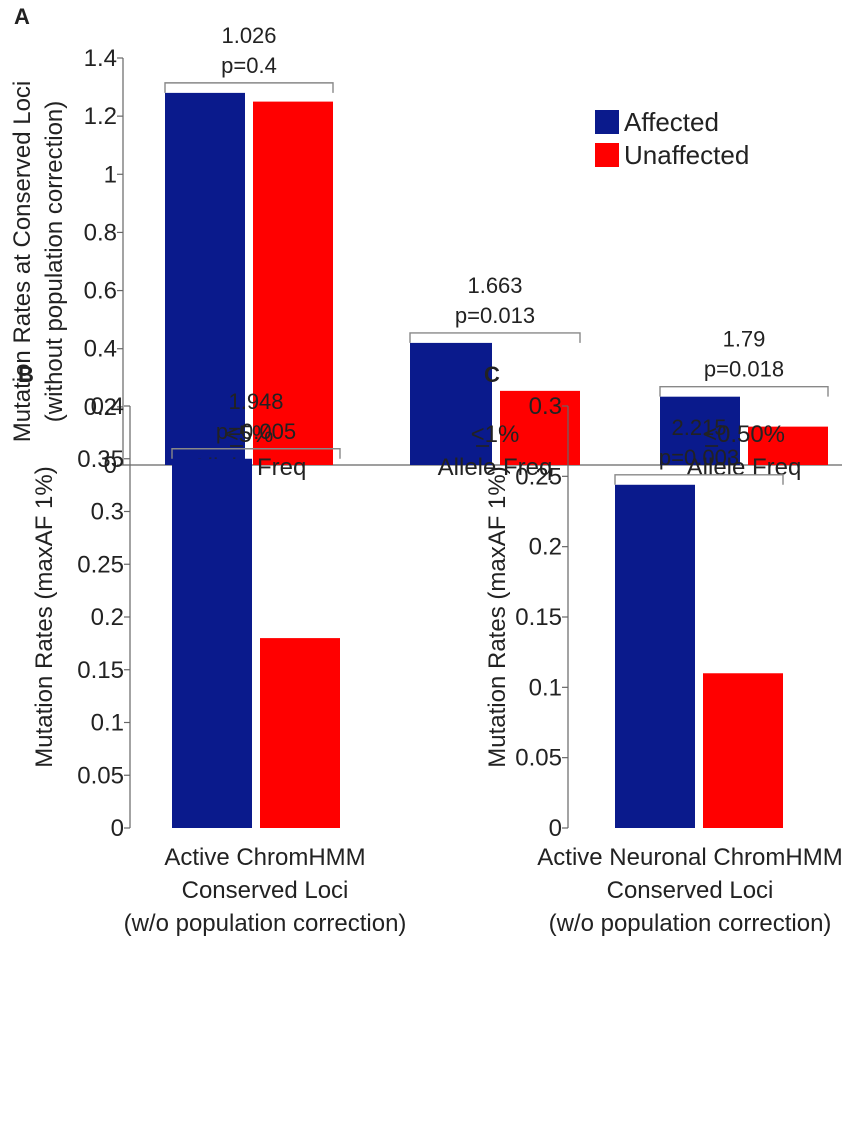 The image size is (867, 1129). Describe the element at coordinates (744, 369) in the screenshot. I see `p-value-annotation: p=0.018` at that location.